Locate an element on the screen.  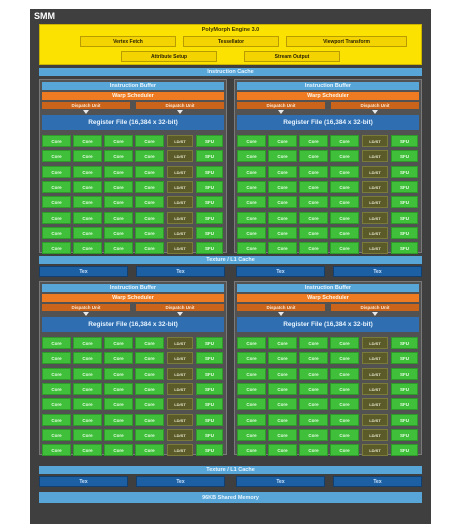
texture-cache-top: Texture / L1 Cache is located at coordinates (230, 260).